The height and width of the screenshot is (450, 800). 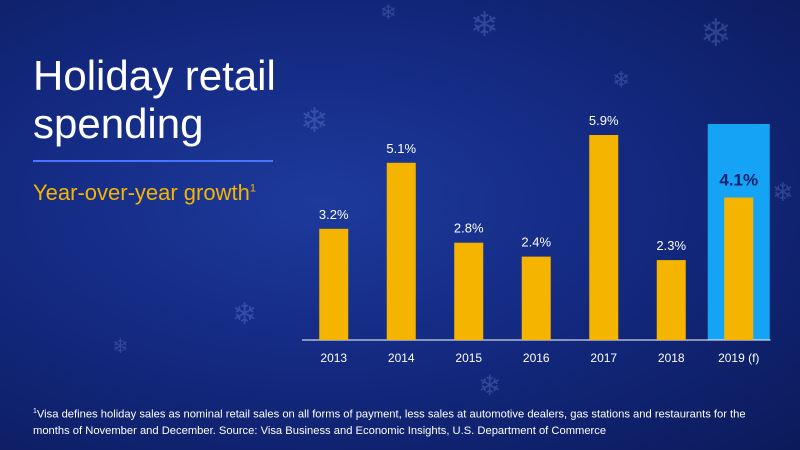 I want to click on x-tick-label: 2013, so click(x=333, y=358).